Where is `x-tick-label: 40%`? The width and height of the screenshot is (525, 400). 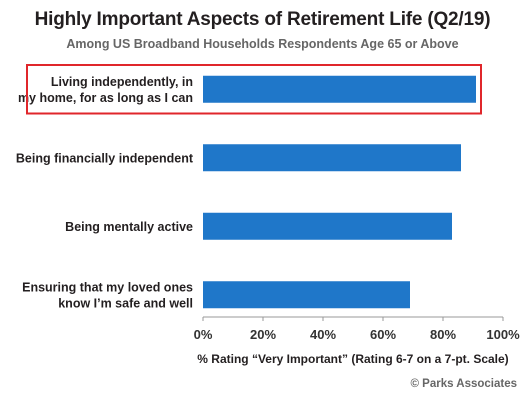 x-tick-label: 40% is located at coordinates (323, 334).